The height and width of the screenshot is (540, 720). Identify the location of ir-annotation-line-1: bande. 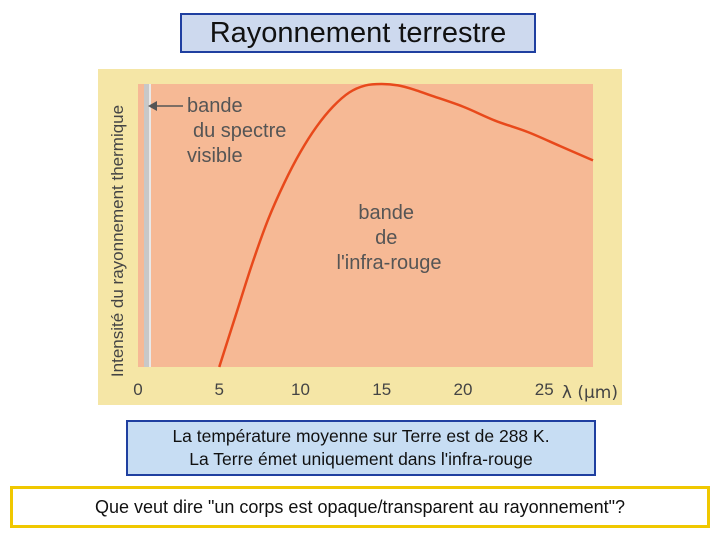
(386, 213).